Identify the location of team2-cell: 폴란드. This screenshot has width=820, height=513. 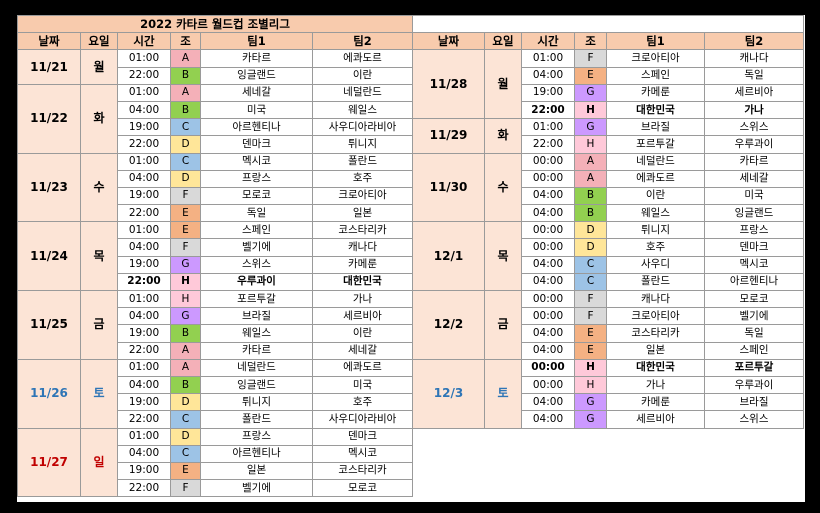
(362, 161).